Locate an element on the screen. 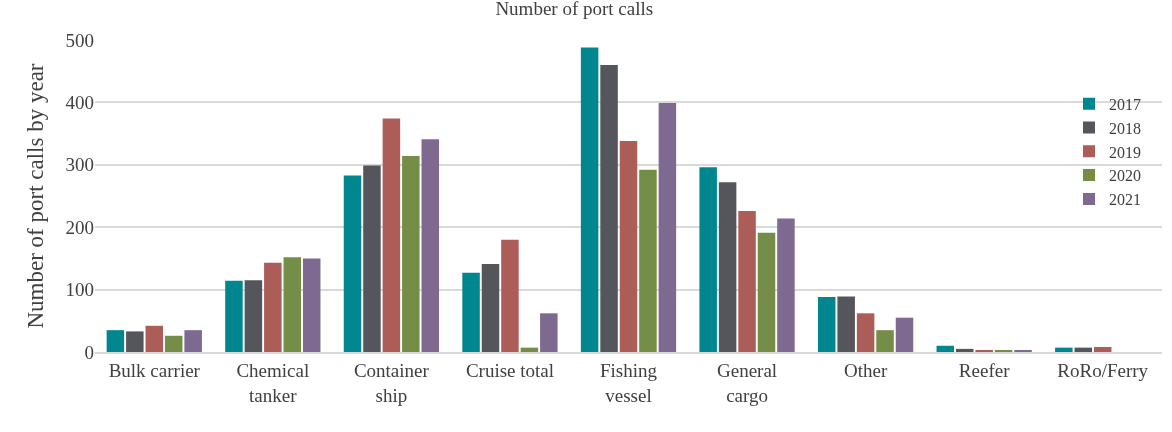 The width and height of the screenshot is (1172, 432). x-tick-label: Reefer is located at coordinates (984, 370).